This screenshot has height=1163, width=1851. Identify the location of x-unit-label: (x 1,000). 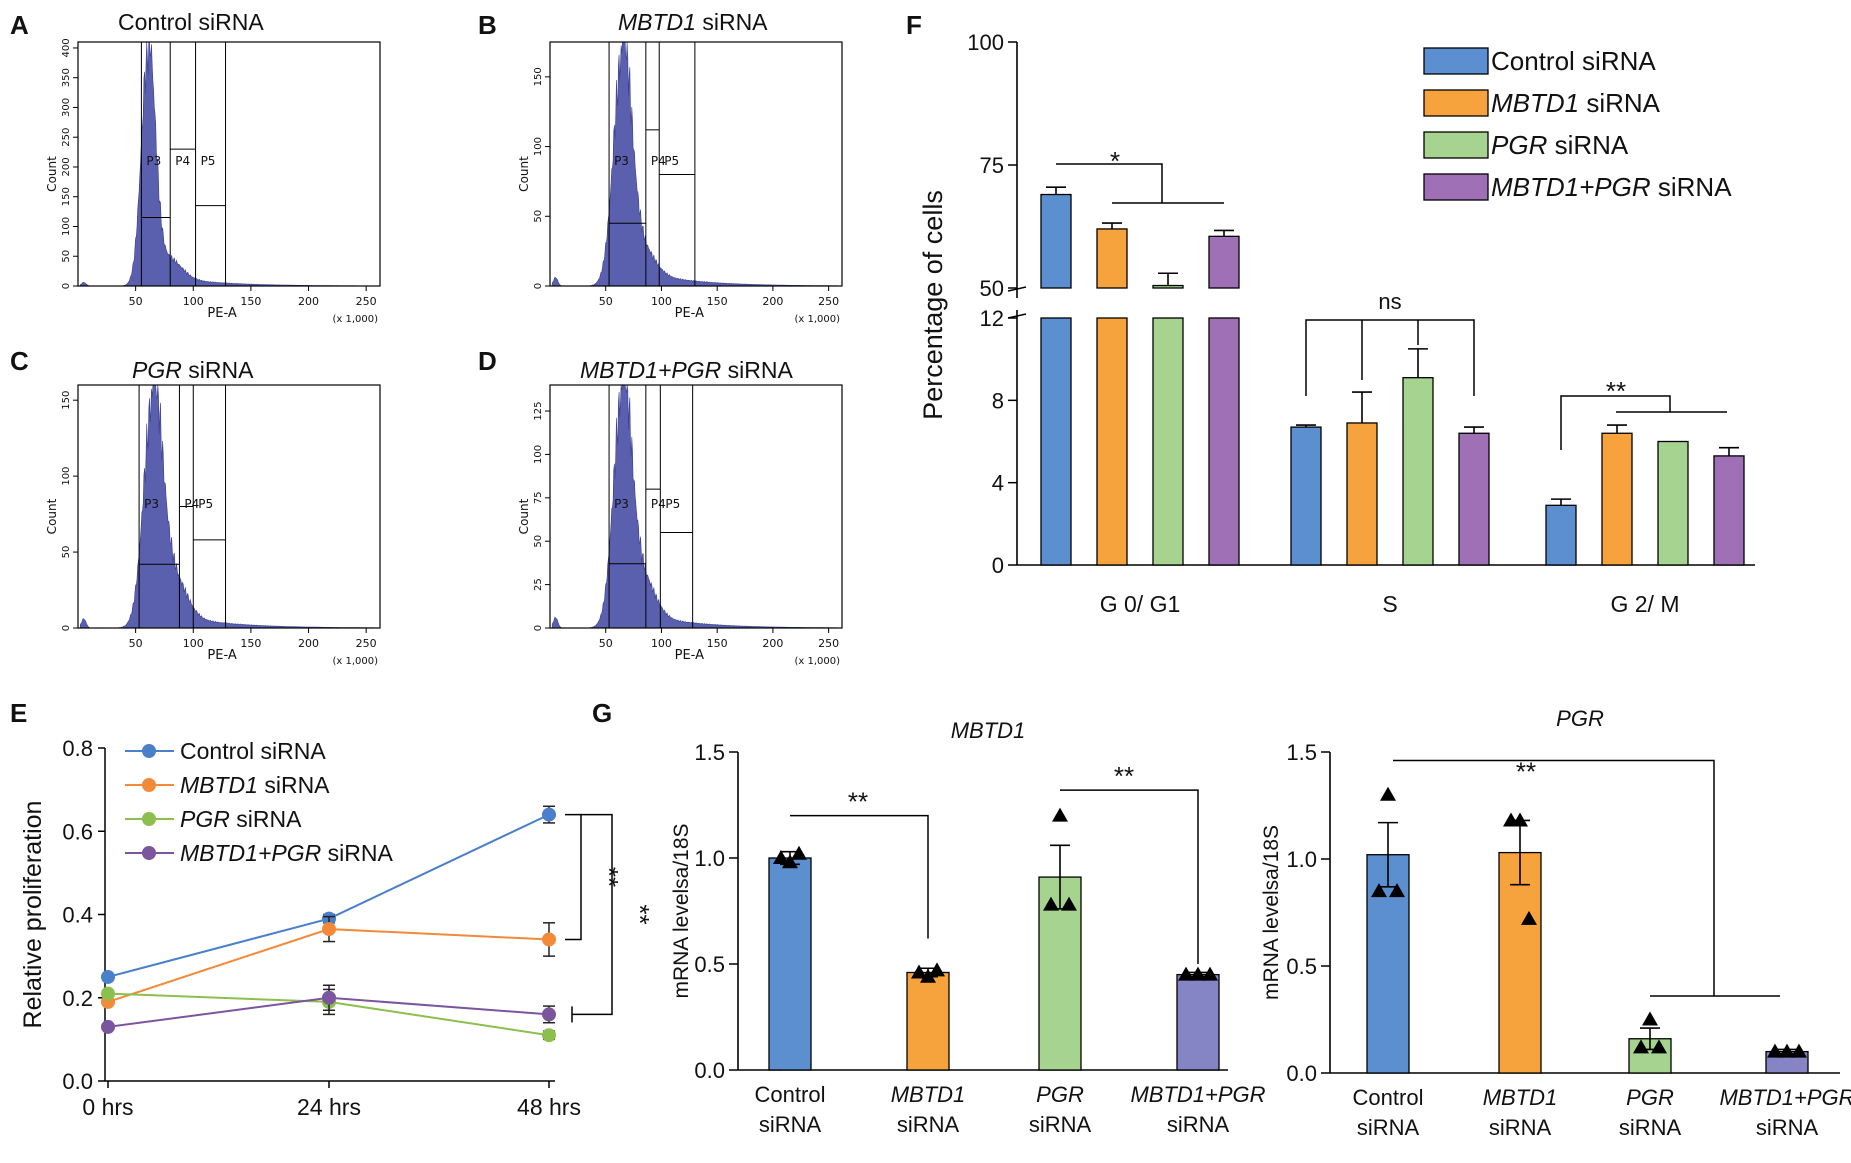
(355, 661).